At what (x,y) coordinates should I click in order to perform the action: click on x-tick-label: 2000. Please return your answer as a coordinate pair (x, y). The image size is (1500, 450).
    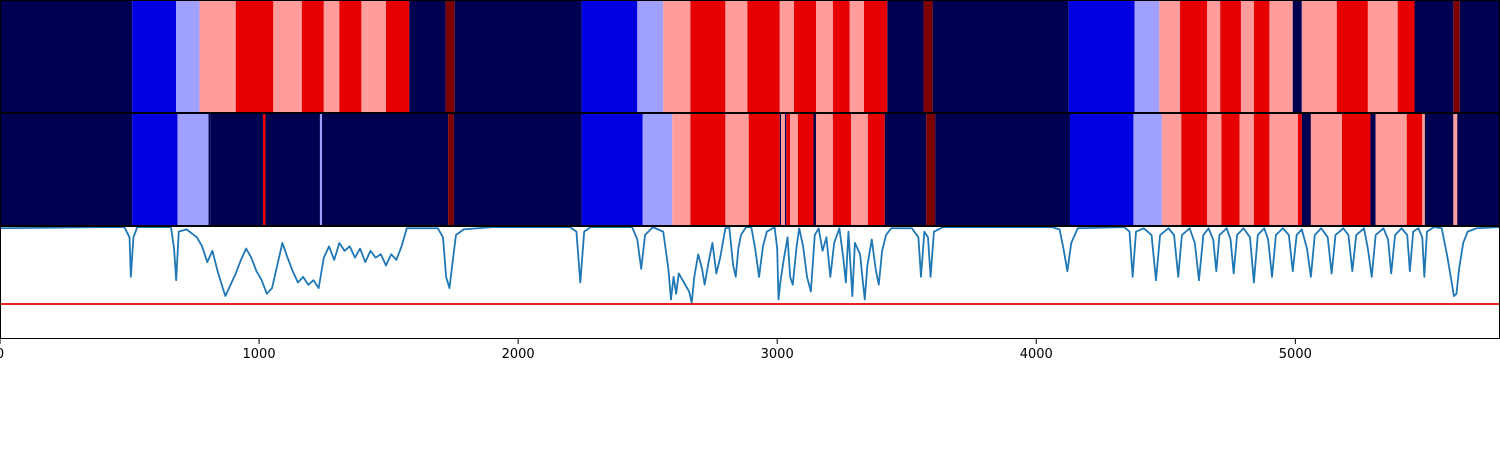
    Looking at the image, I should click on (518, 354).